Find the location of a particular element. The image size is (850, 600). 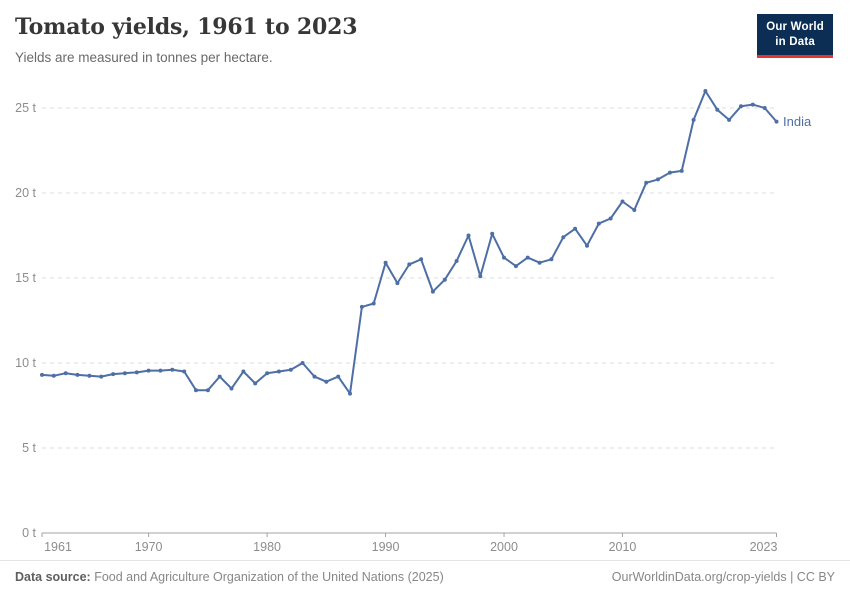

x-axis-tick-label: 1970 is located at coordinates (149, 547).